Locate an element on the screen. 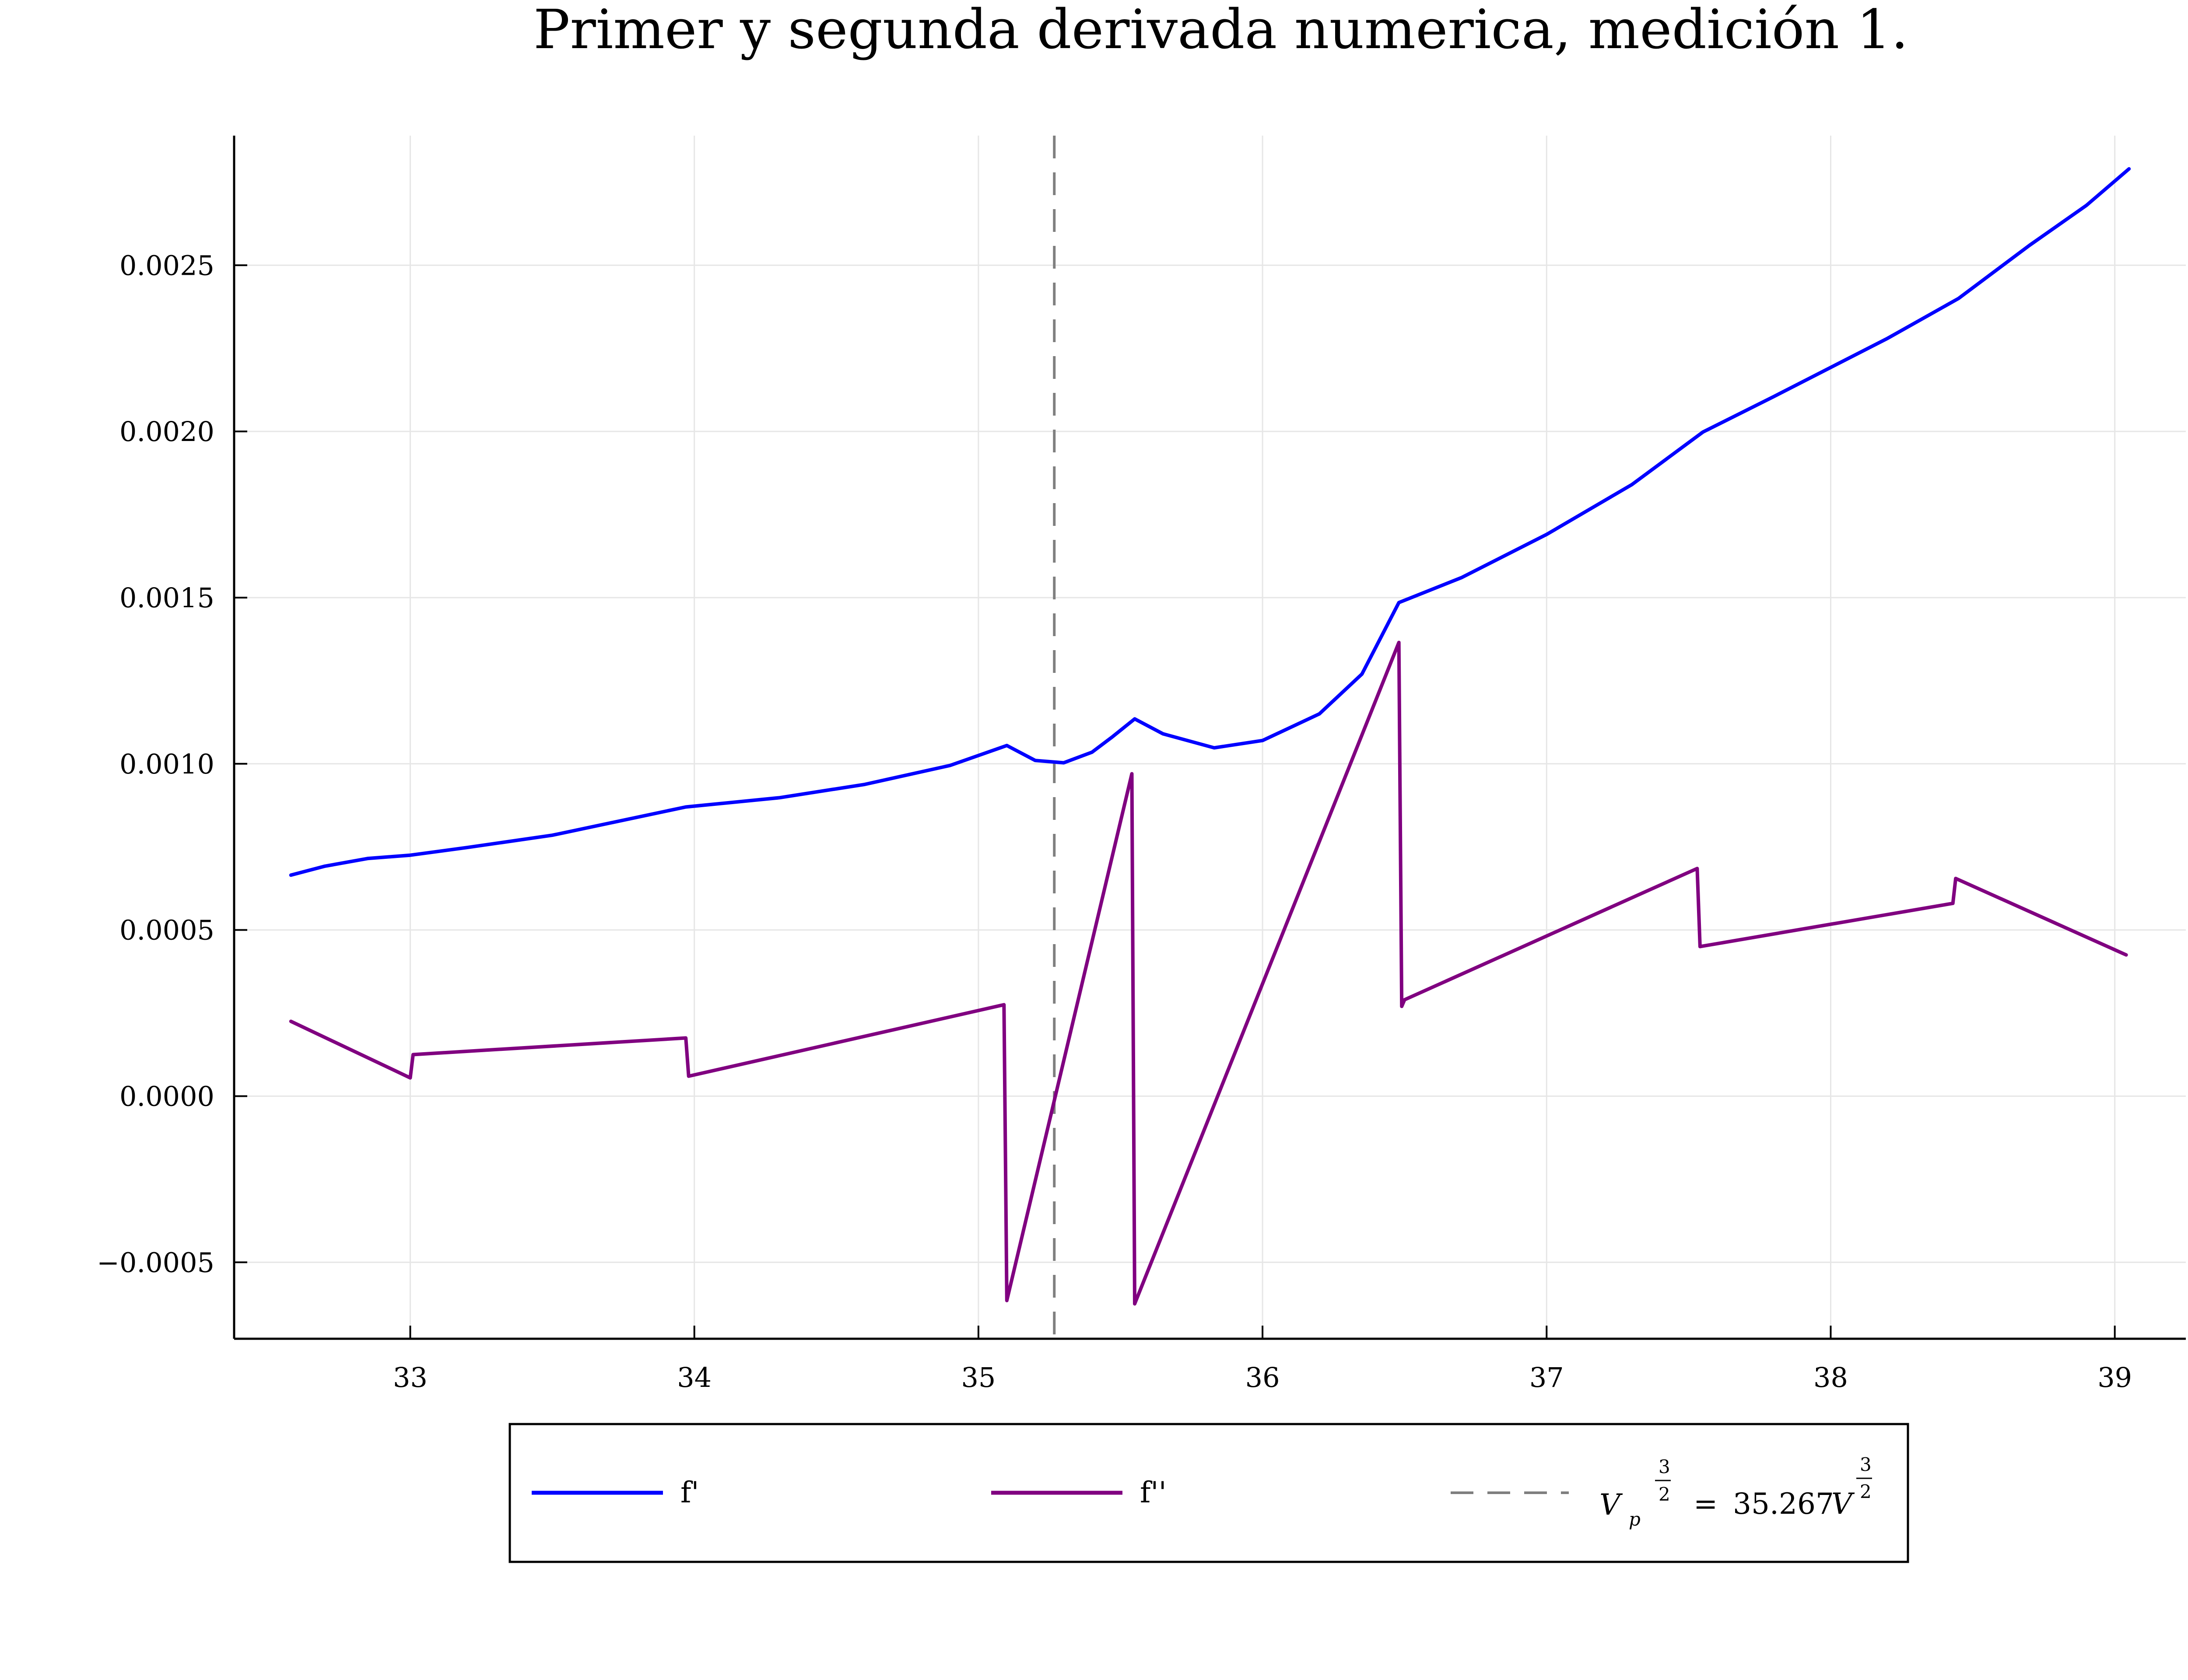  x-tick-label: 38 is located at coordinates (1830, 1377).